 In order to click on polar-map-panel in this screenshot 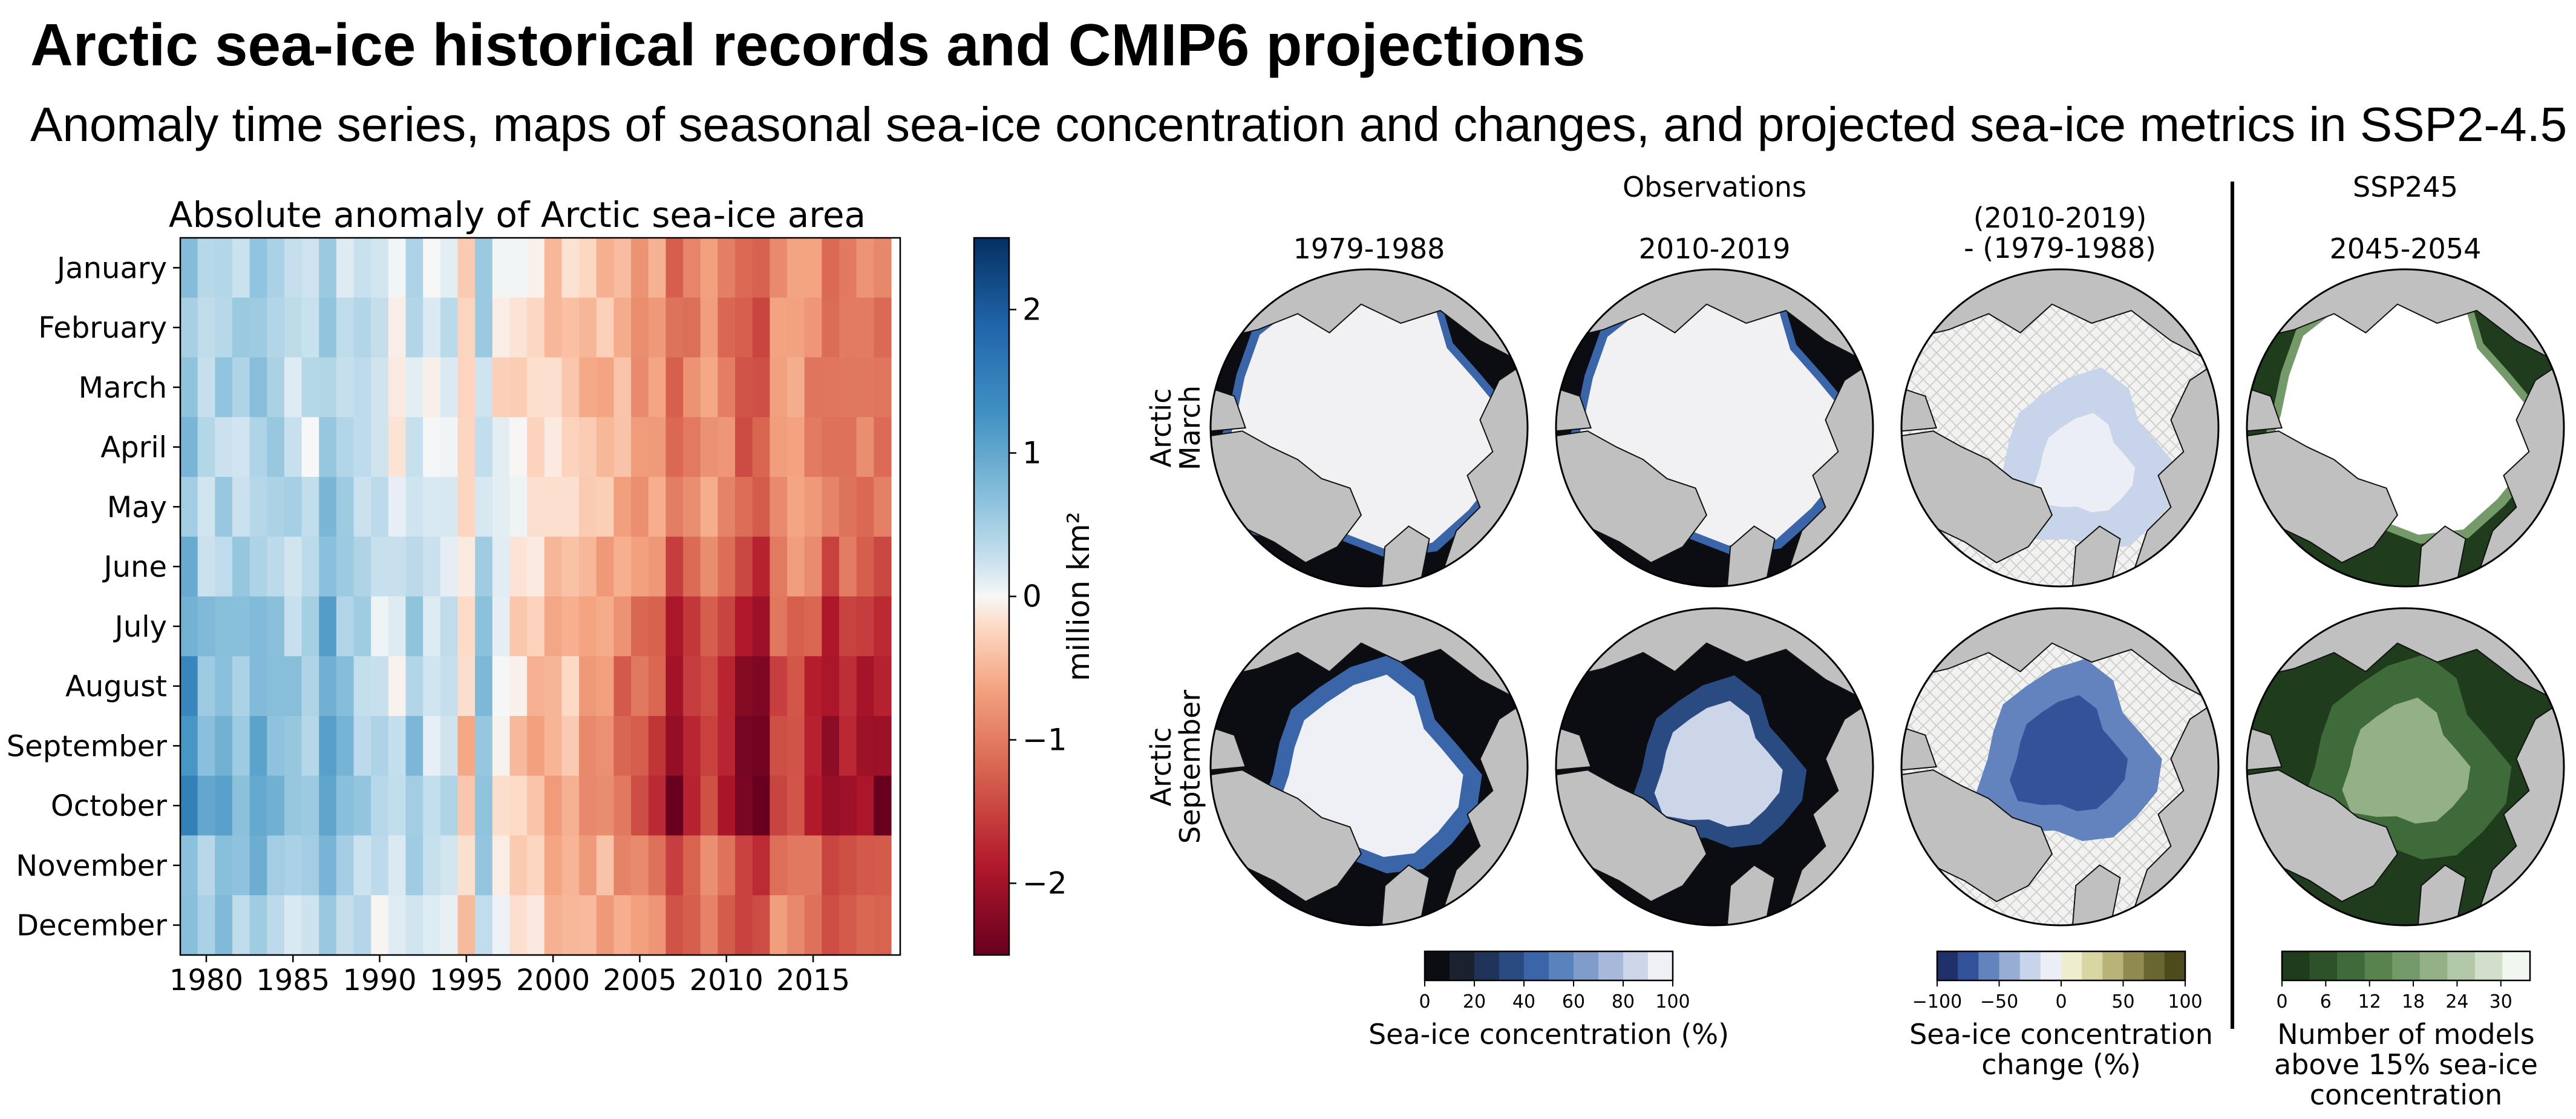, I will do `click(2405, 766)`.